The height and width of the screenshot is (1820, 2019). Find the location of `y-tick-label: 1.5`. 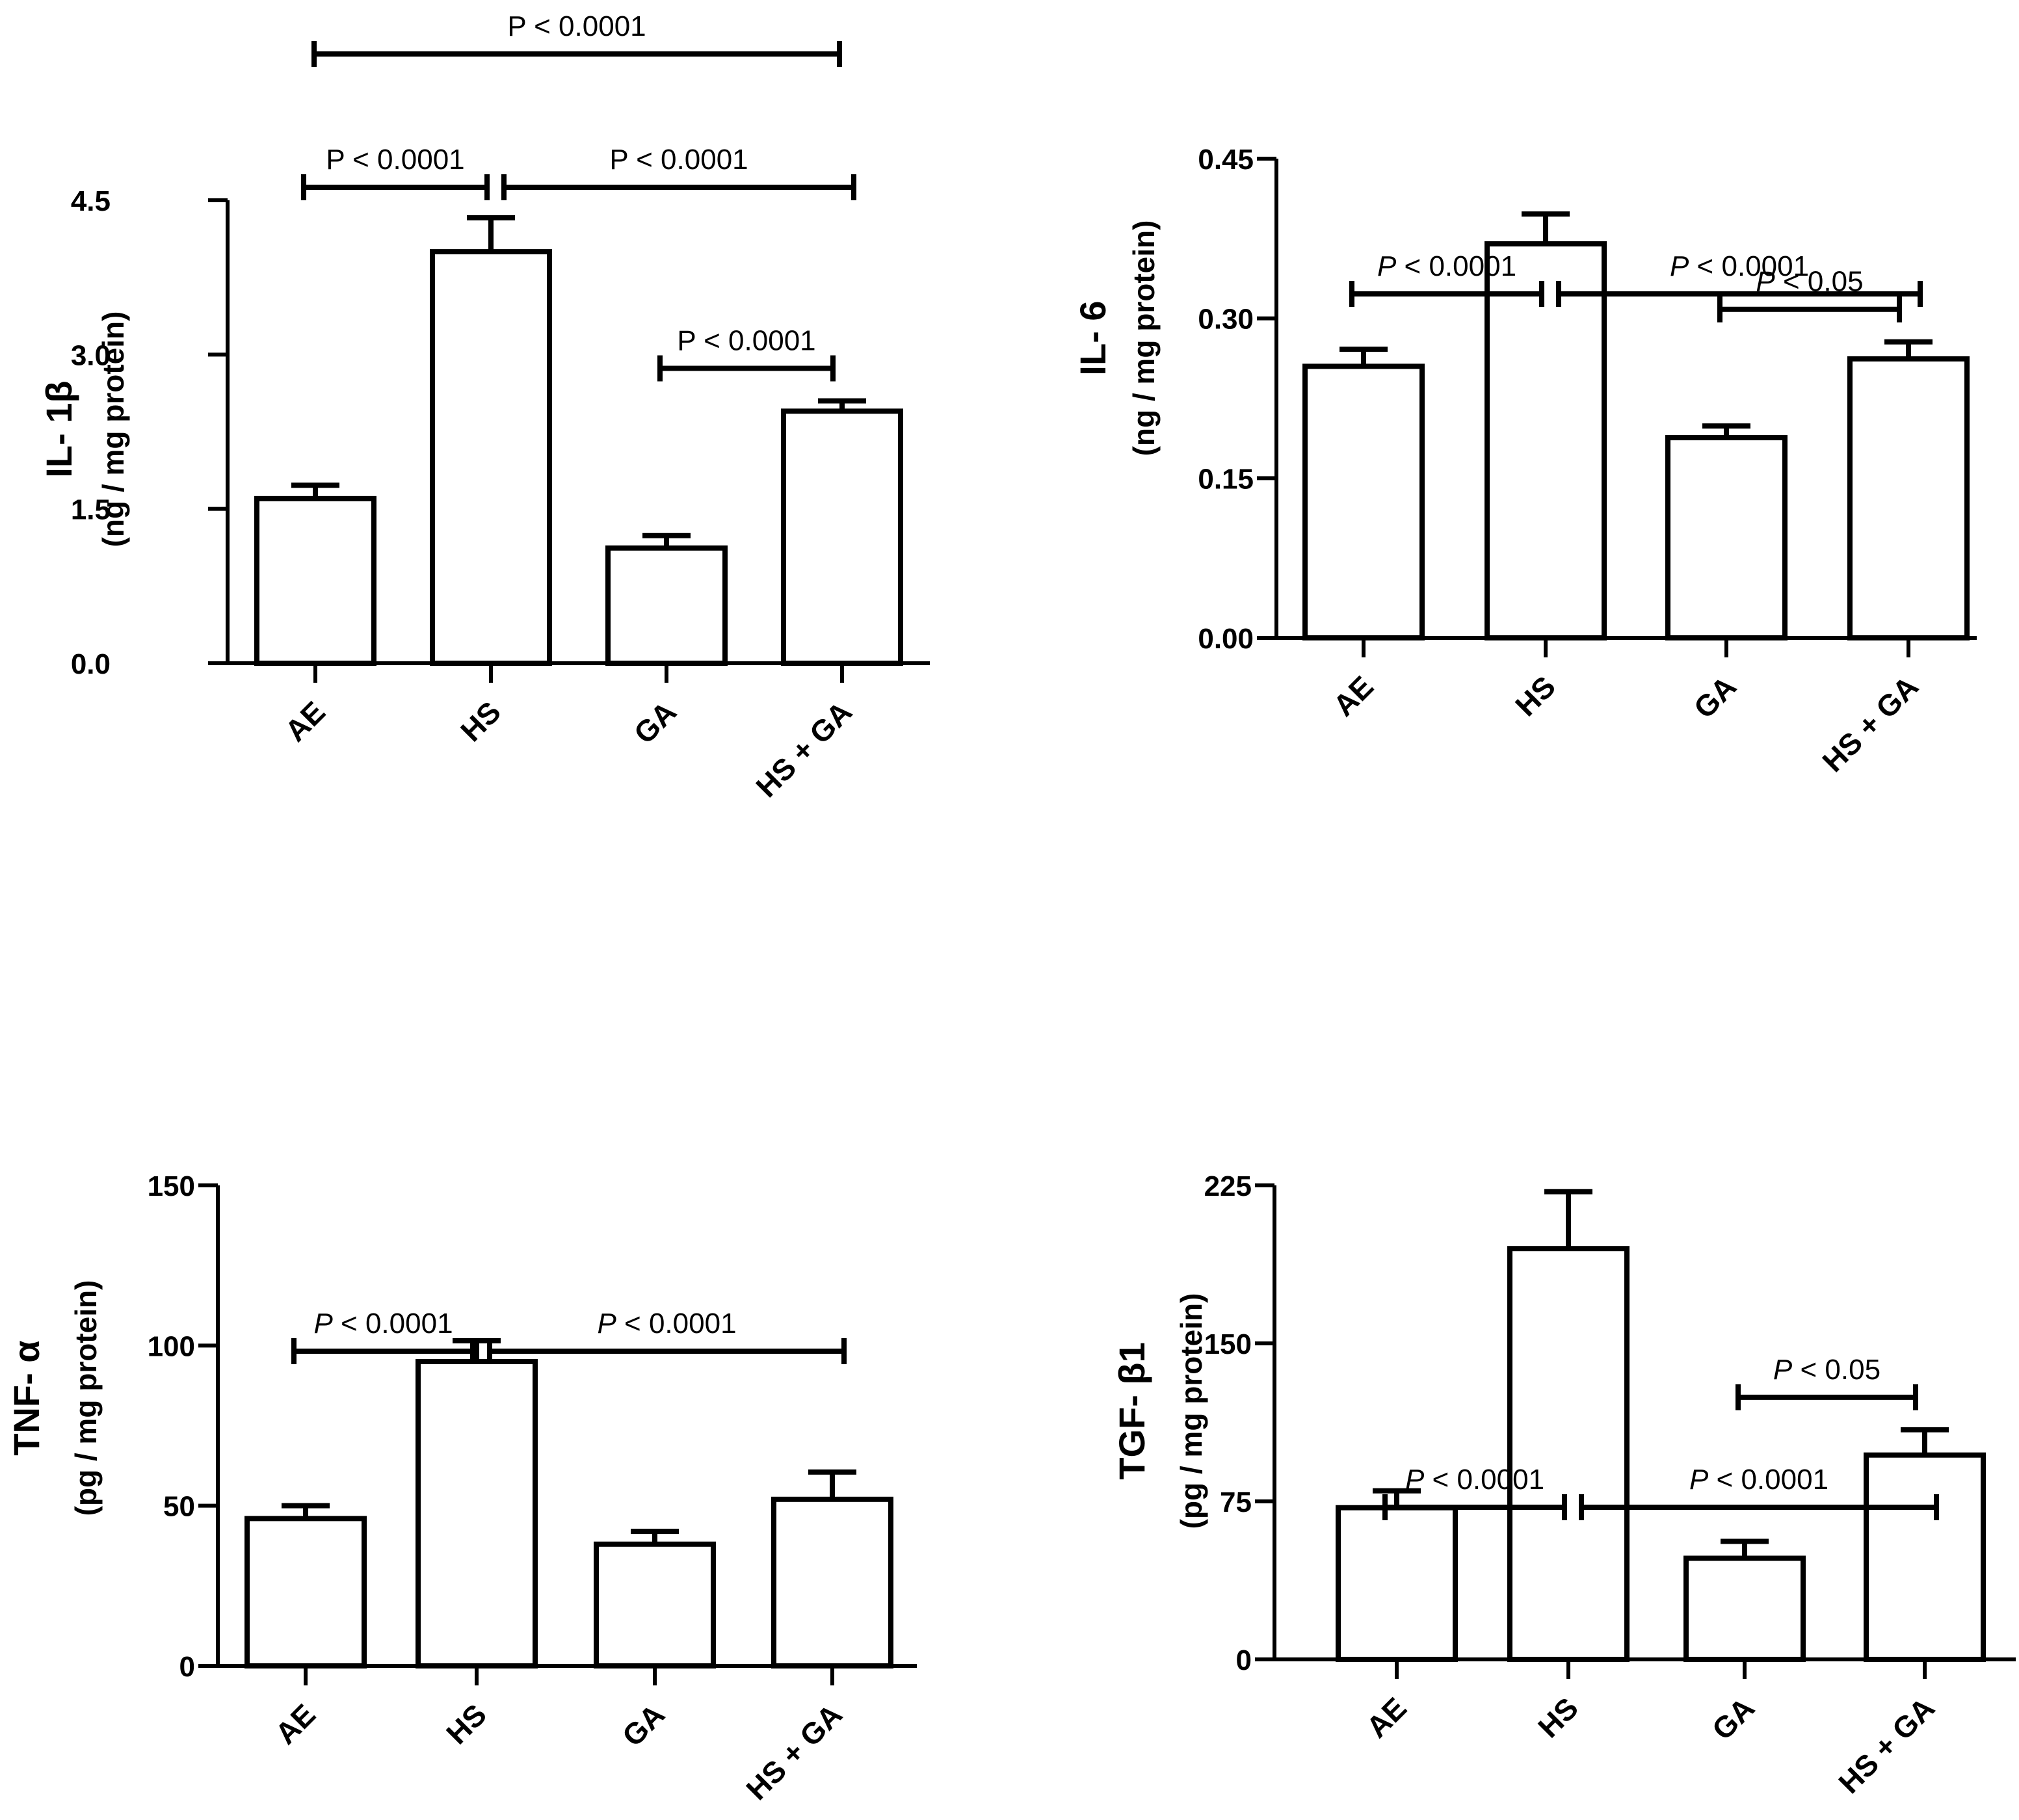

y-tick-label: 1.5 is located at coordinates (91, 510).